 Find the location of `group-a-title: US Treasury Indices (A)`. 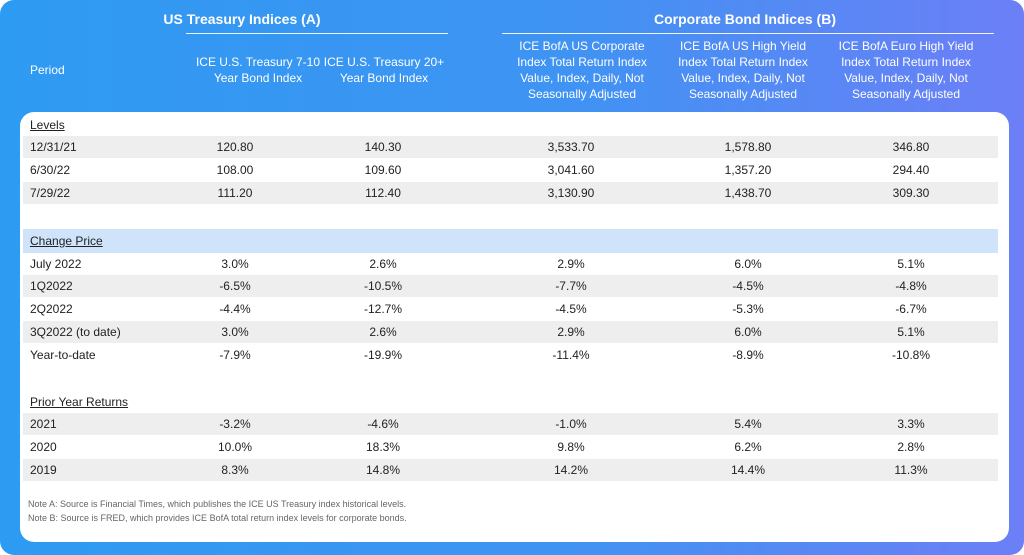

group-a-title: US Treasury Indices (A) is located at coordinates (242, 19).